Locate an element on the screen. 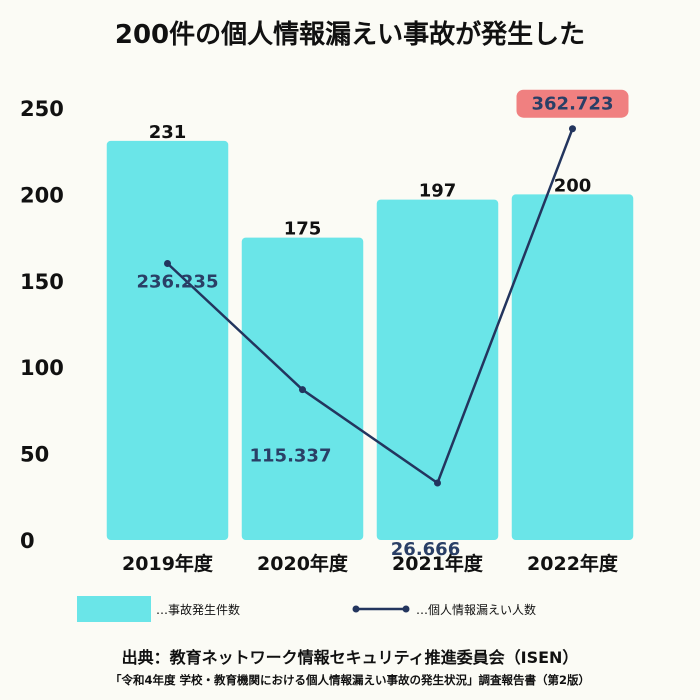  y-tick-label: 200 is located at coordinates (42, 195).